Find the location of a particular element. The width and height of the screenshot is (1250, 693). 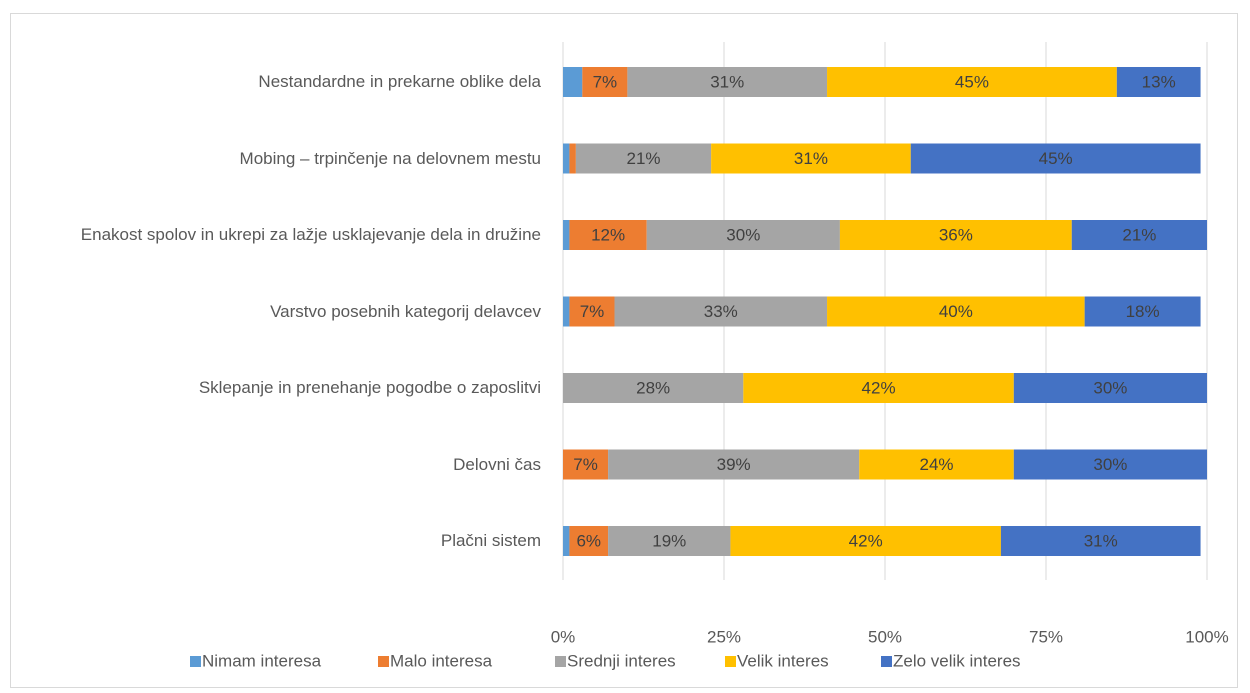

legend-label: Velik interes is located at coordinates (783, 660).